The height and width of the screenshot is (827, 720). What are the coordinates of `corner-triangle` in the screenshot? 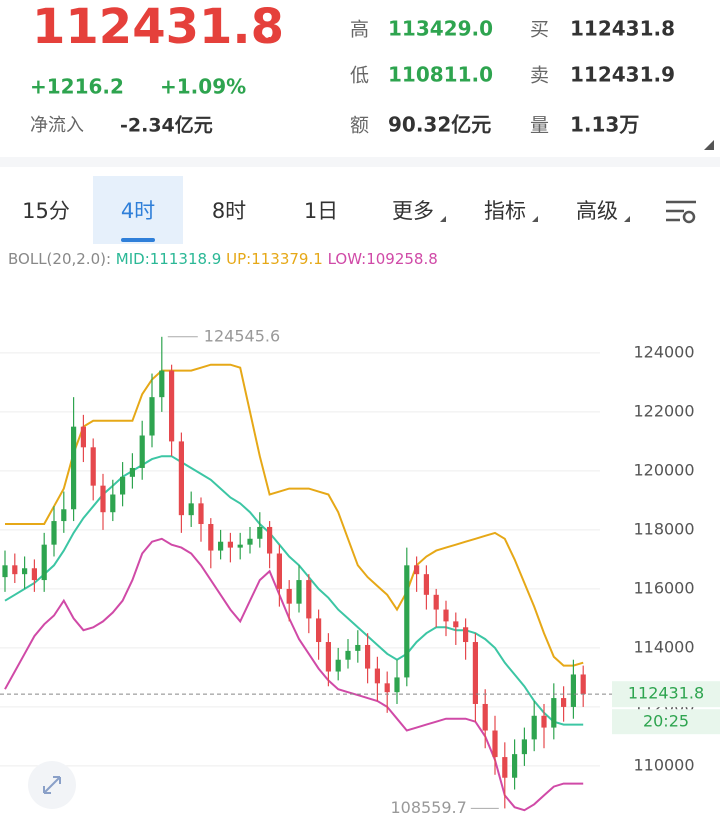 It's located at (709, 145).